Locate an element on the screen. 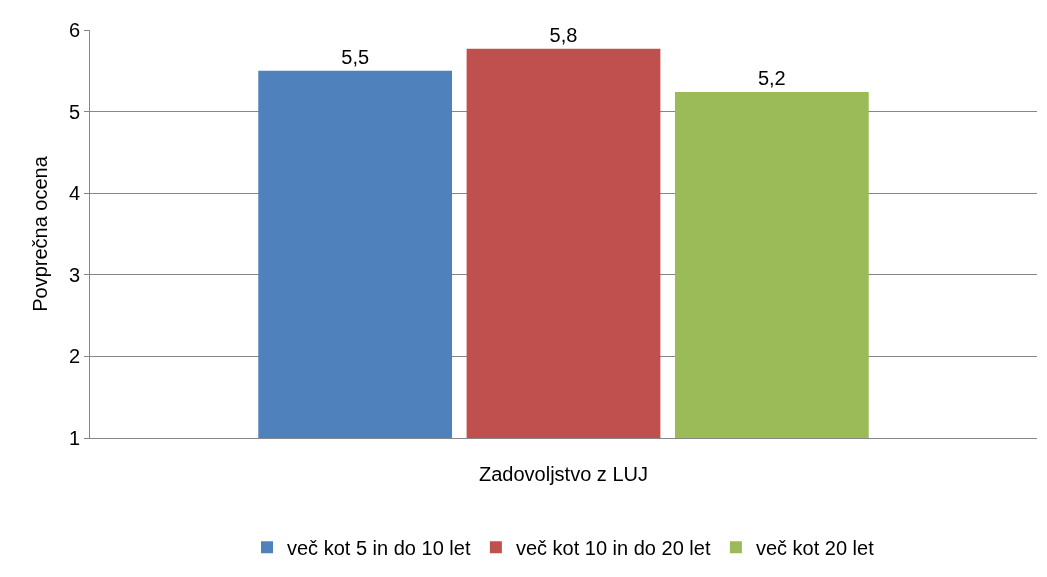 The height and width of the screenshot is (577, 1047). legend-label: več kot 5 in do 10 let is located at coordinates (379, 548).